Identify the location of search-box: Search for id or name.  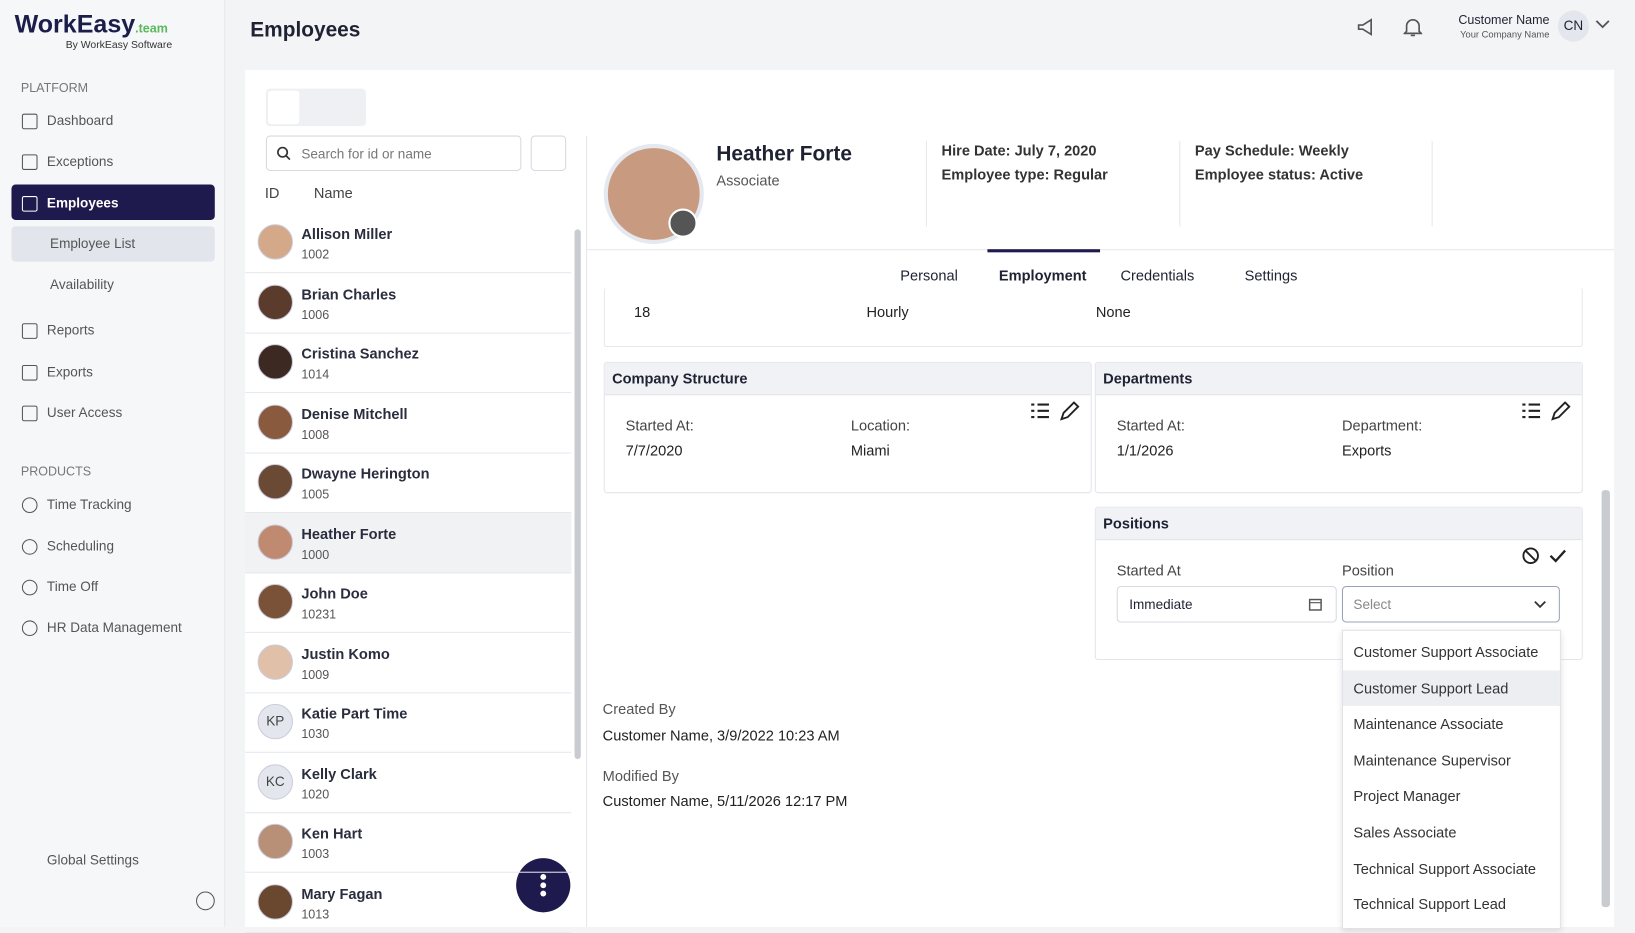
(393, 153).